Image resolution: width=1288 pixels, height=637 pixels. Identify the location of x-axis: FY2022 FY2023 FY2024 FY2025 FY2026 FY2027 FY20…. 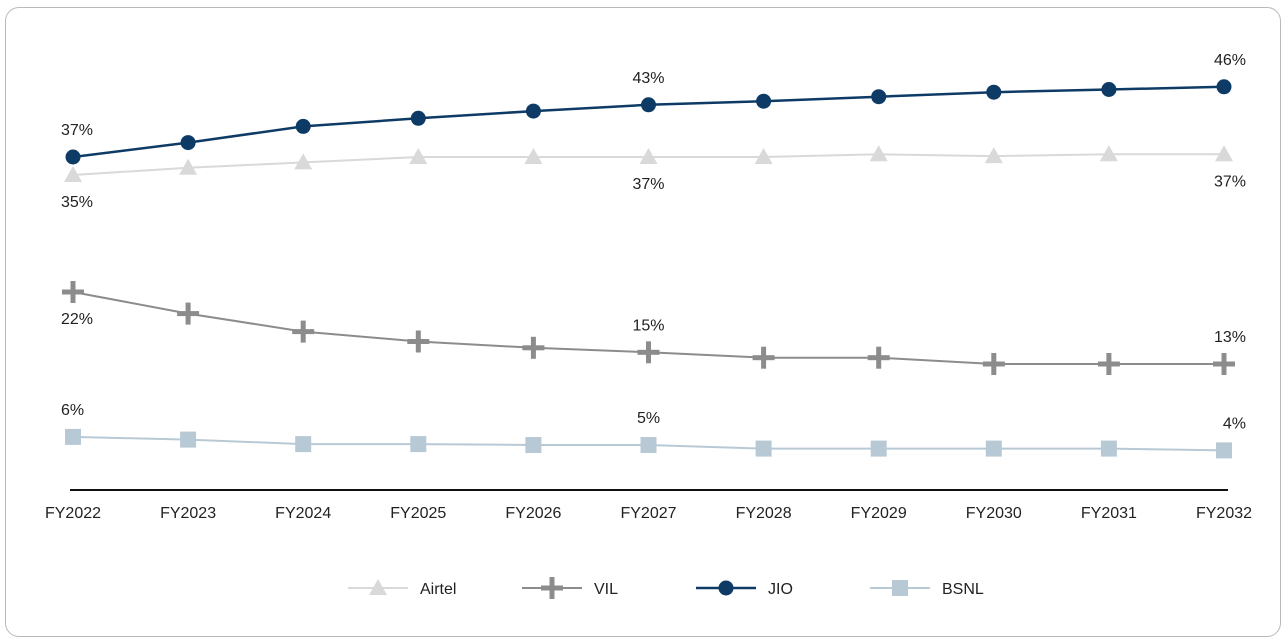
(648, 505).